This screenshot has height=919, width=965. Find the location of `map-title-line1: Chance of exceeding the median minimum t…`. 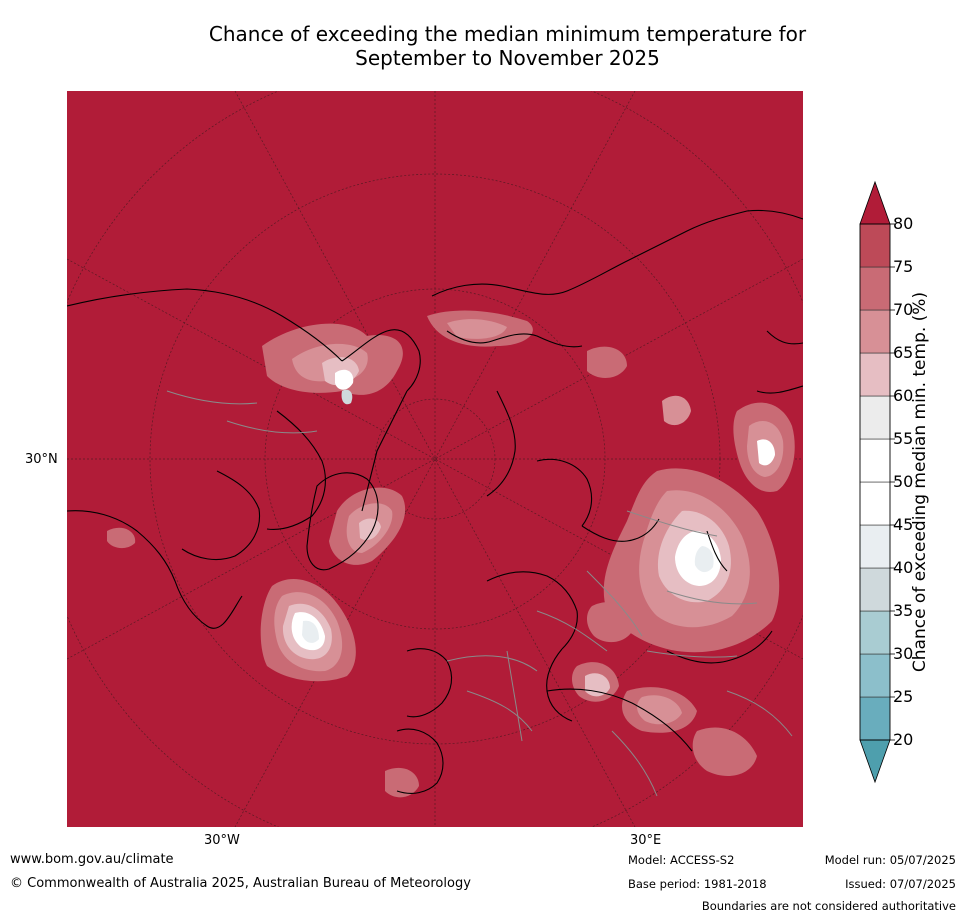

map-title-line1: Chance of exceeding the median minimum t… is located at coordinates (507, 34).